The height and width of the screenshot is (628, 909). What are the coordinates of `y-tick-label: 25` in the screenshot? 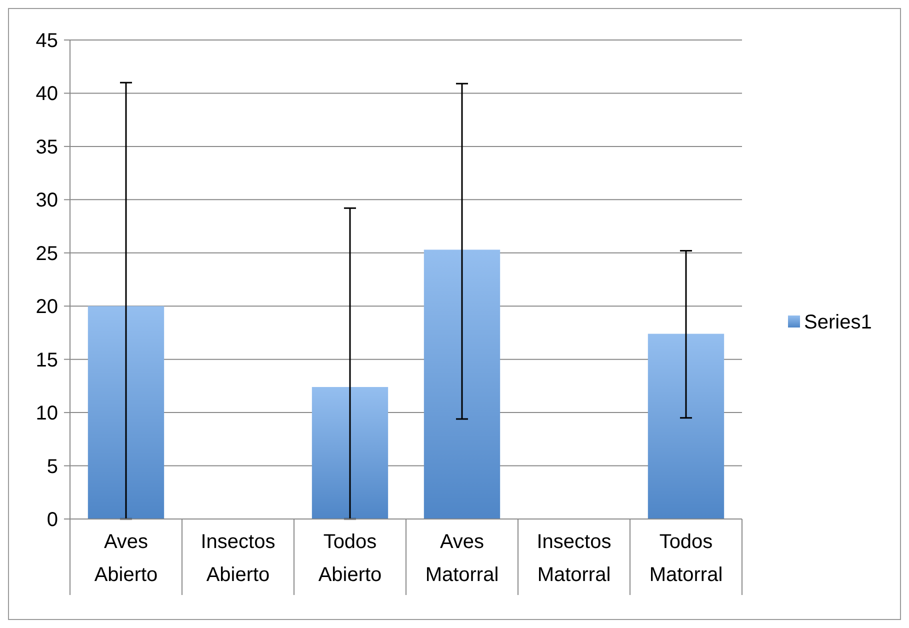 It's located at (47, 253).